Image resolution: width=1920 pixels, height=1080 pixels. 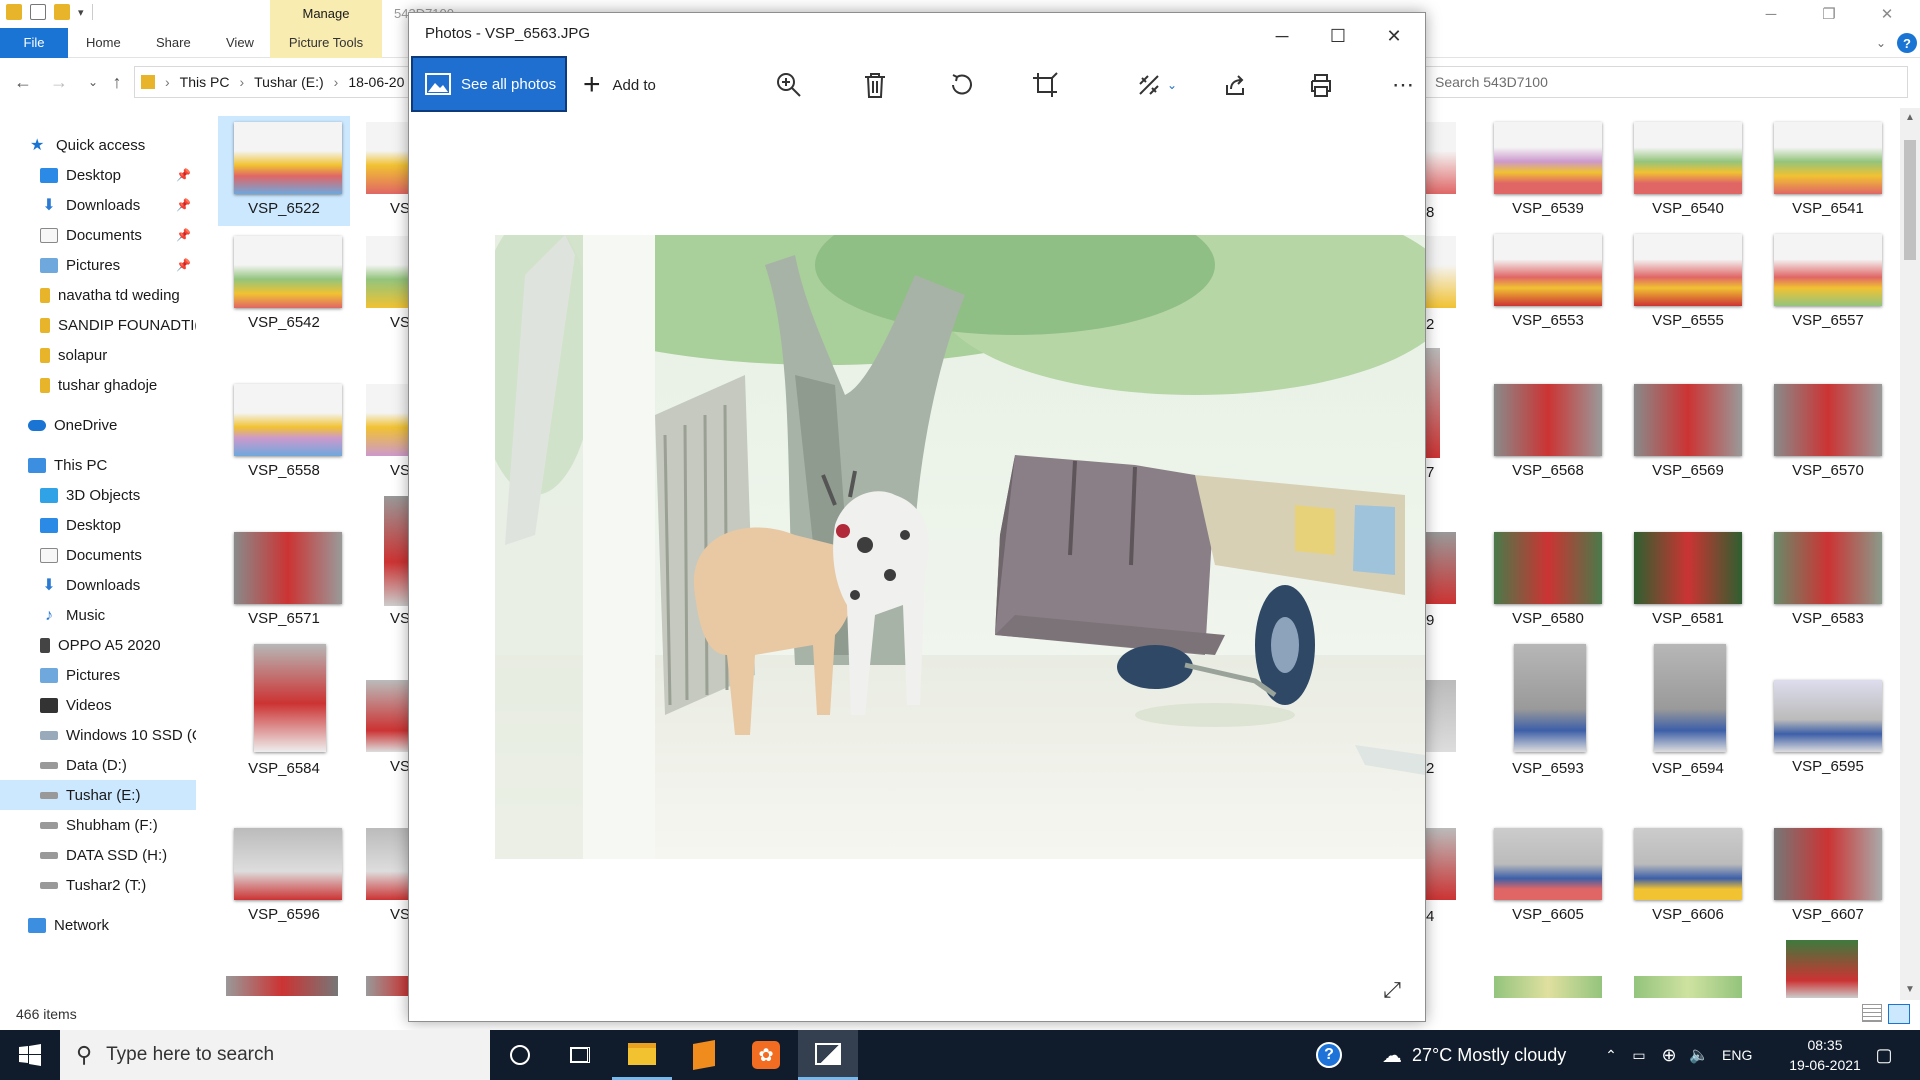 What do you see at coordinates (284, 882) in the screenshot?
I see `file-item: VSP_6596` at bounding box center [284, 882].